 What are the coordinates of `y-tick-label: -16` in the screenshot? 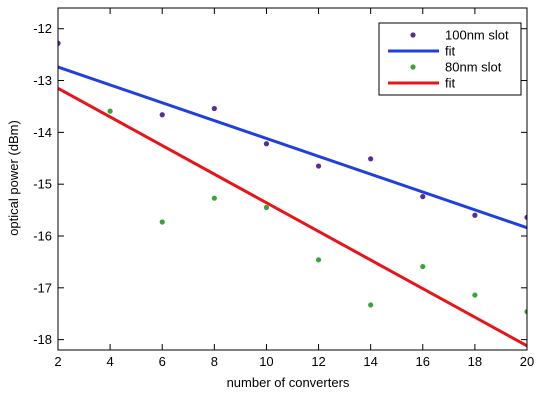 It's located at (42, 236).